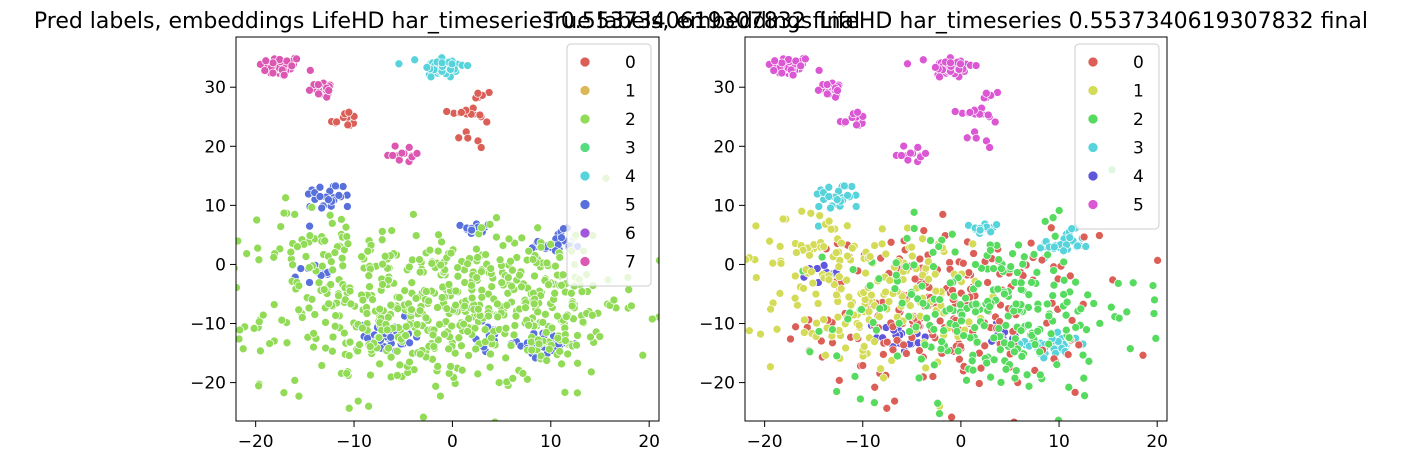  I want to click on left-x-axis: −20 −10 0 10 20, so click(449, 436).